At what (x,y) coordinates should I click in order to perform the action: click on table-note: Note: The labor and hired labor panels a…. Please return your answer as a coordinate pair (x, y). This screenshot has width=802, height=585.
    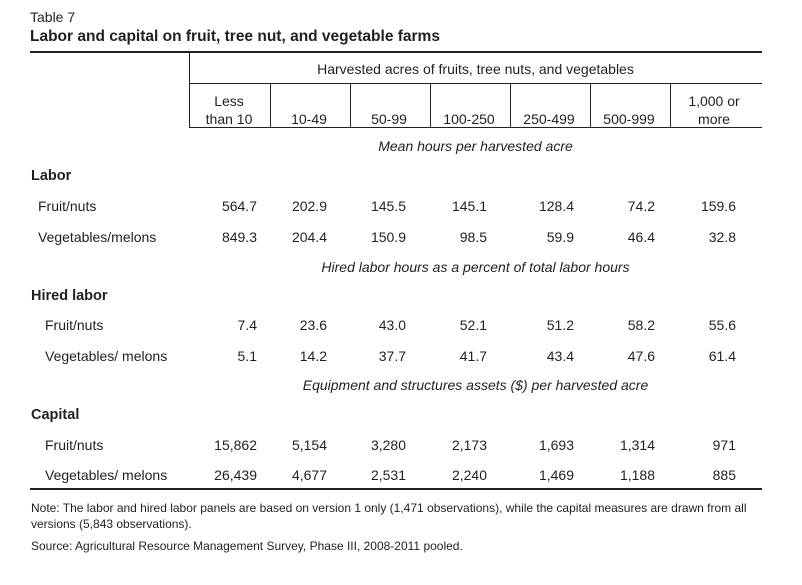
    Looking at the image, I should click on (389, 516).